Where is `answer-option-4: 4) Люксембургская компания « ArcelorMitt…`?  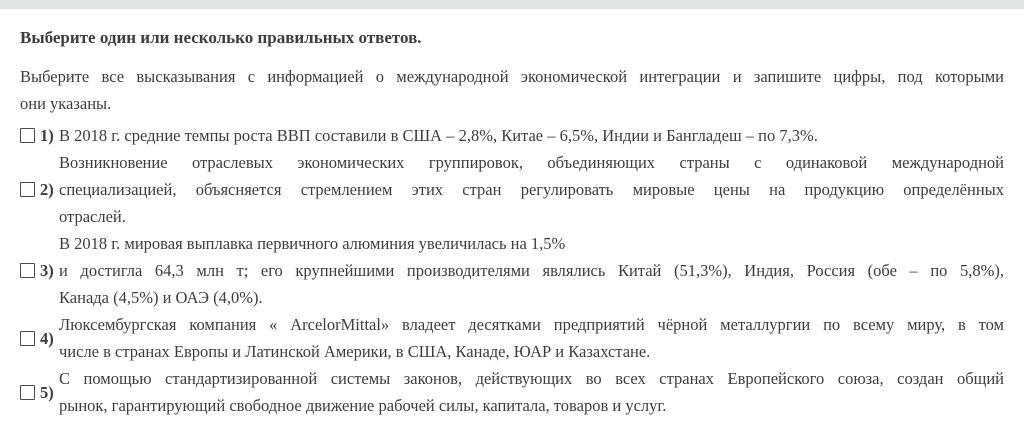
answer-option-4: 4) Люксембургская компания « ArcelorMitt… is located at coordinates (512, 338).